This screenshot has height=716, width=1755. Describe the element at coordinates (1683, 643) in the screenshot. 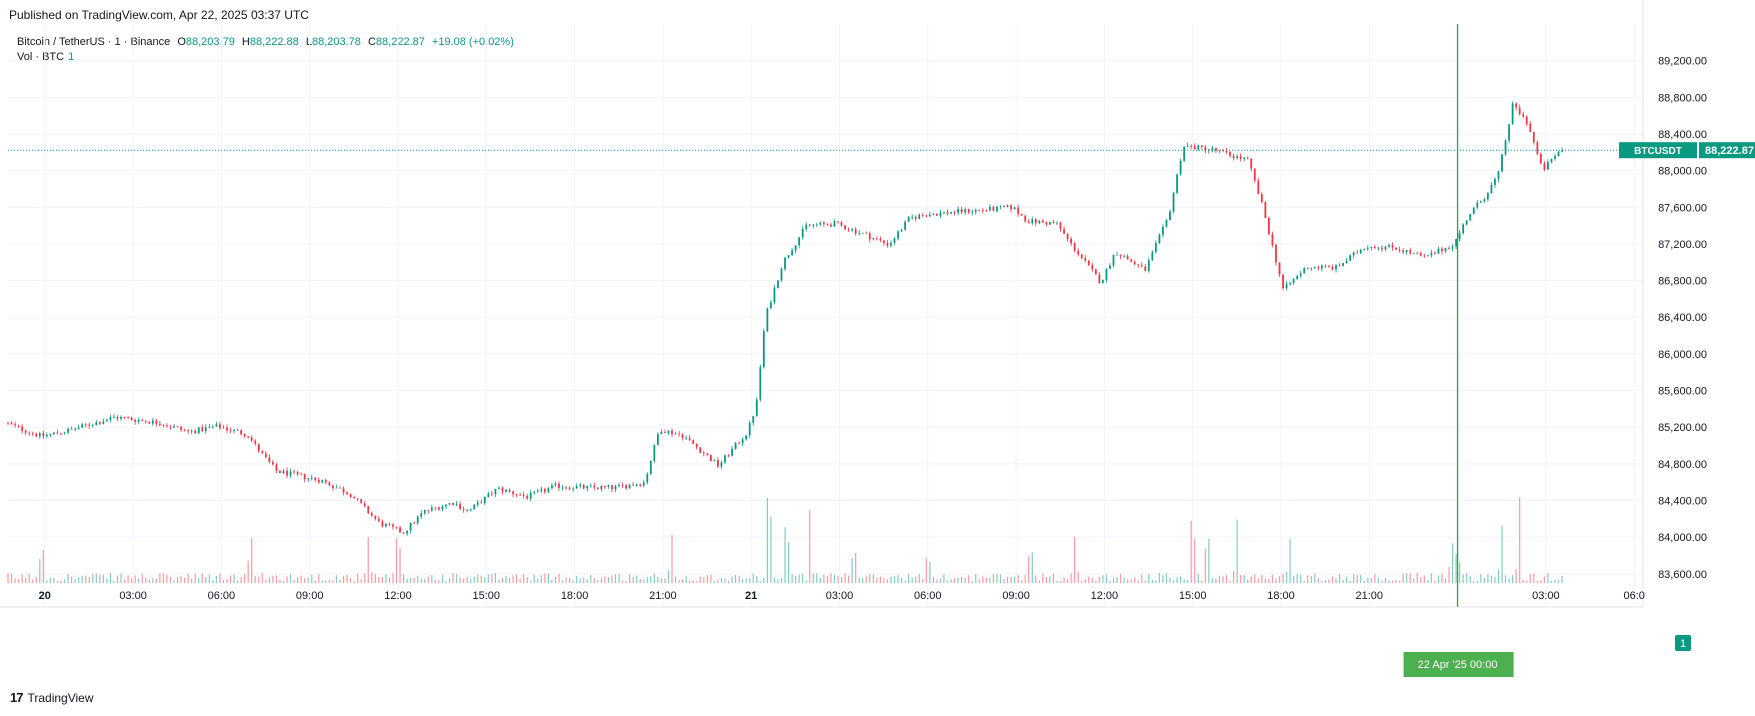

I see `volume-tag-box` at that location.